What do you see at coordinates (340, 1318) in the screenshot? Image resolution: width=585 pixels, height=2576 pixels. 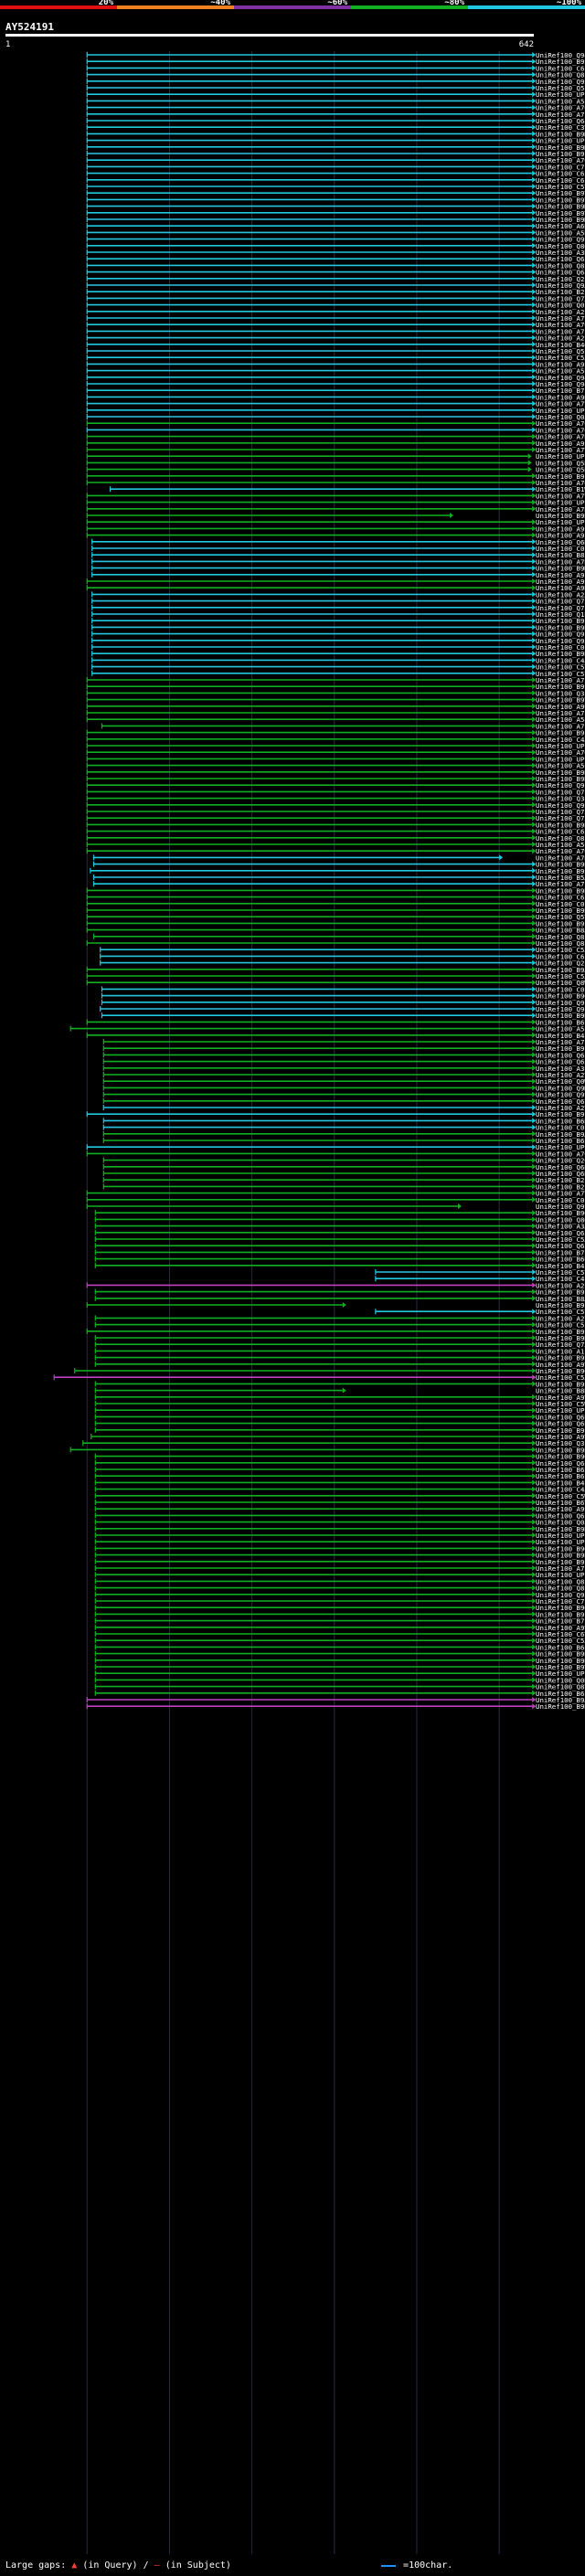 I see `hit-row: UniRef100_A2YYH0` at bounding box center [340, 1318].